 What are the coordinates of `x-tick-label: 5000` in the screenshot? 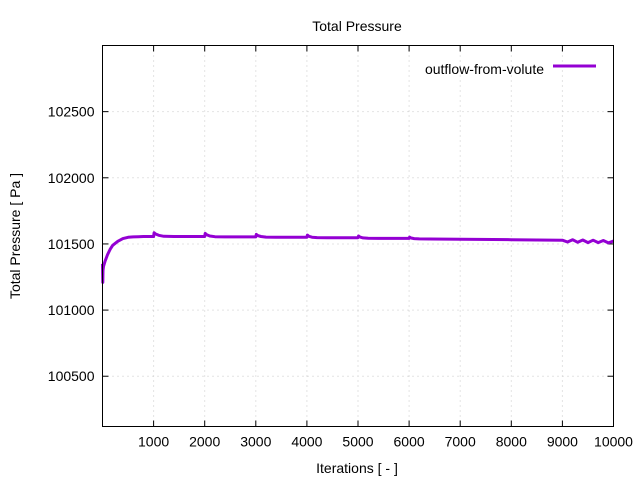 It's located at (357, 442).